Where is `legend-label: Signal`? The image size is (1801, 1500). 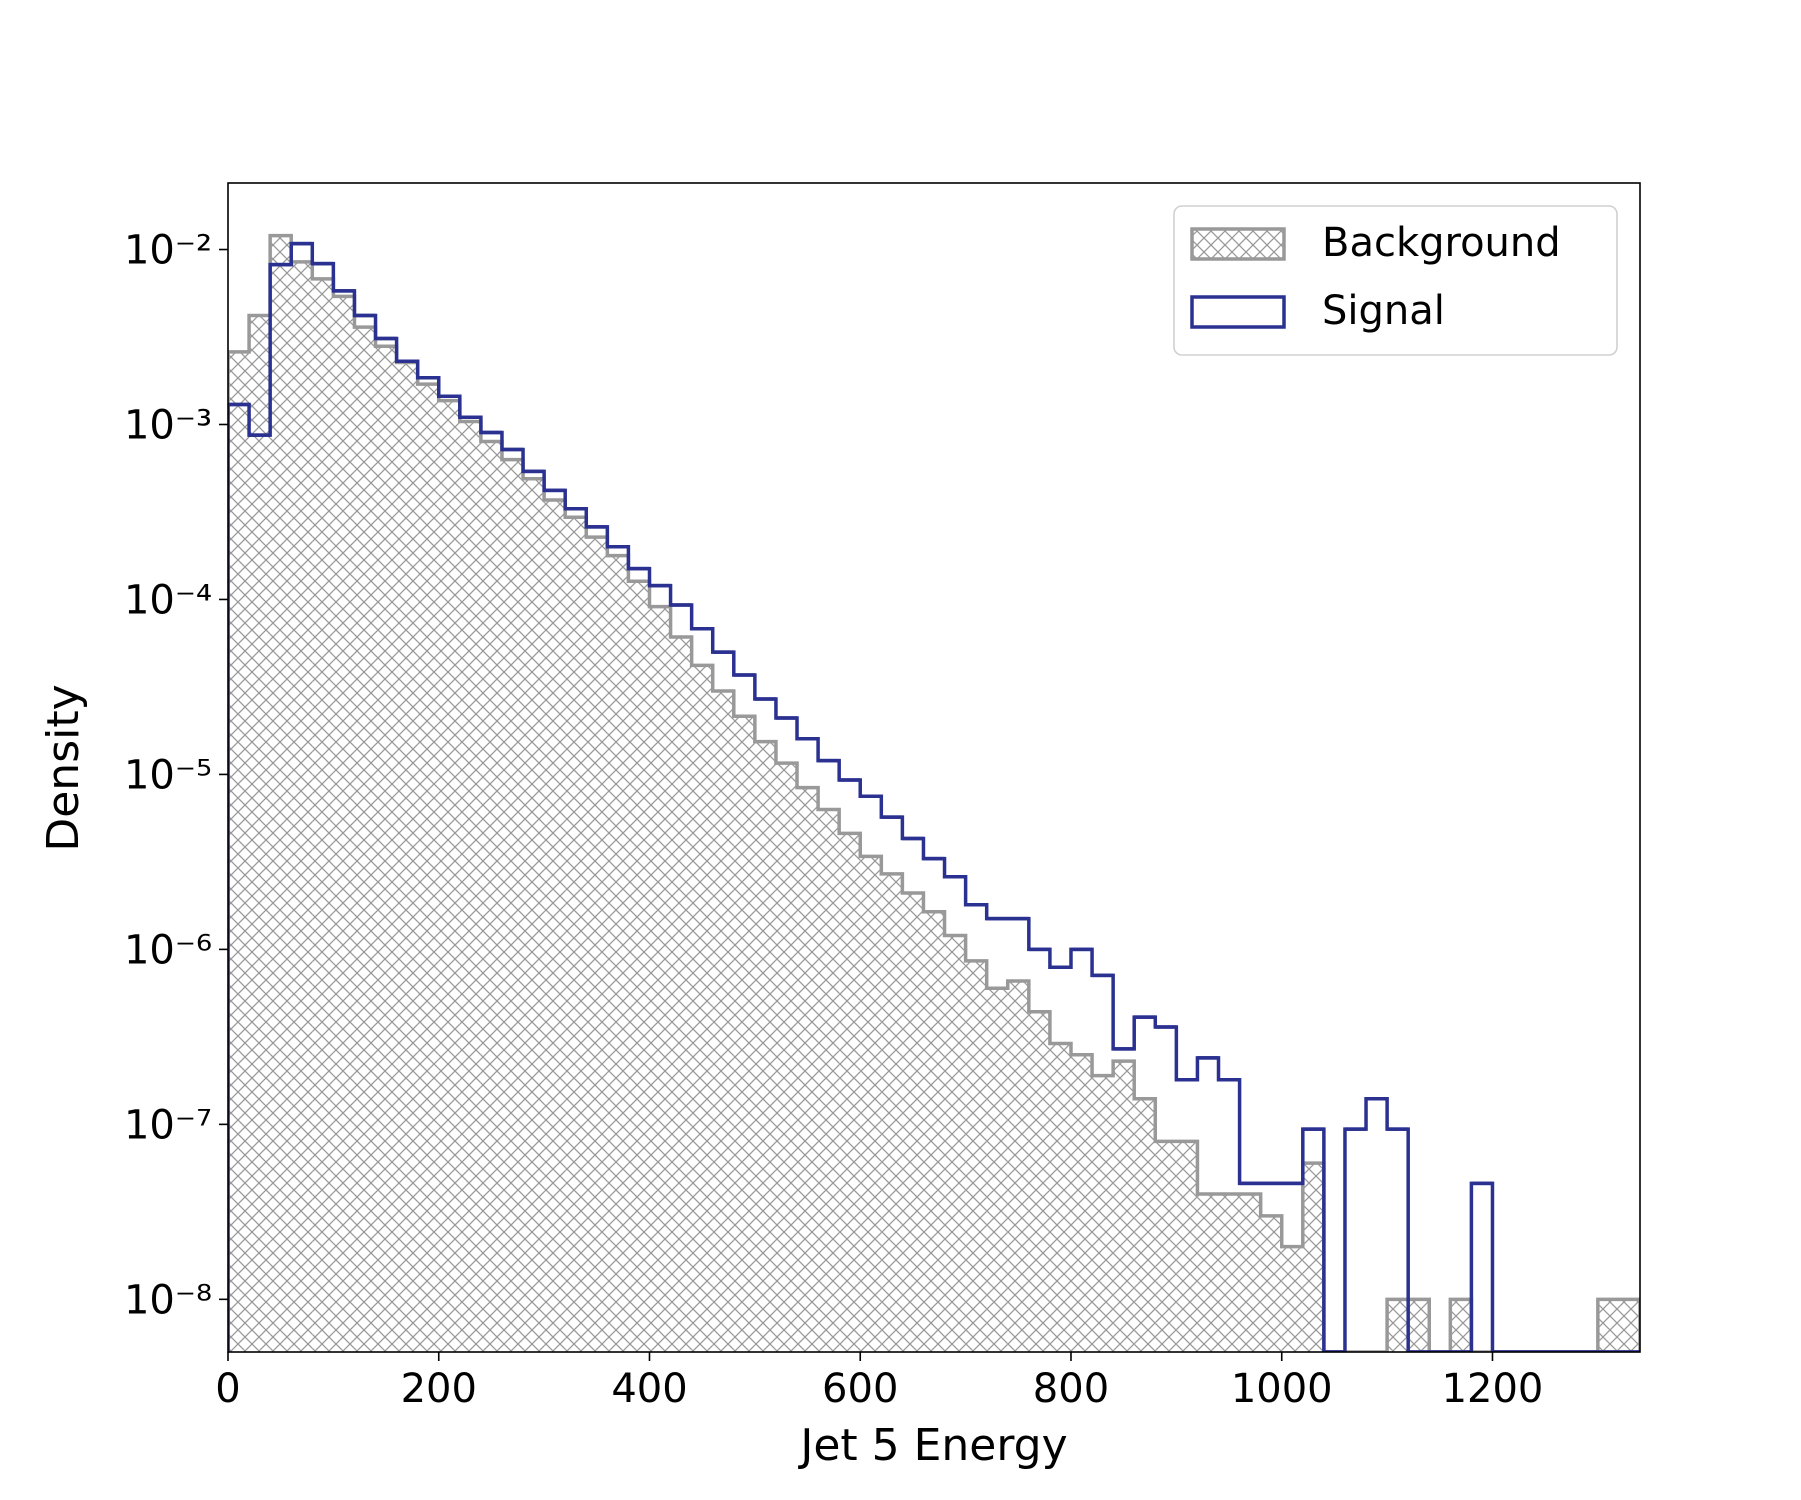 legend-label: Signal is located at coordinates (1383, 311).